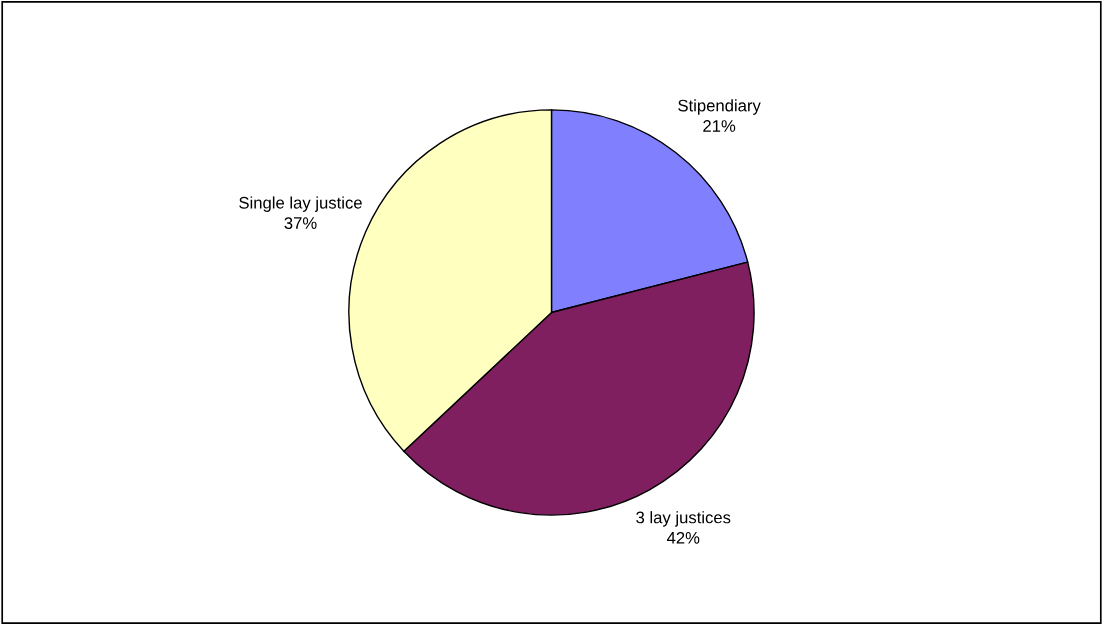 The height and width of the screenshot is (625, 1103). I want to click on slice-label: Stipendiary, so click(719, 107).